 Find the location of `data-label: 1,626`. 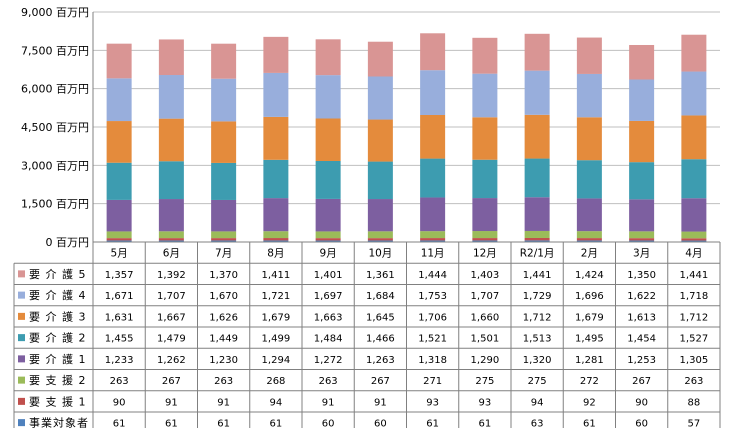

data-label: 1,626 is located at coordinates (223, 317).